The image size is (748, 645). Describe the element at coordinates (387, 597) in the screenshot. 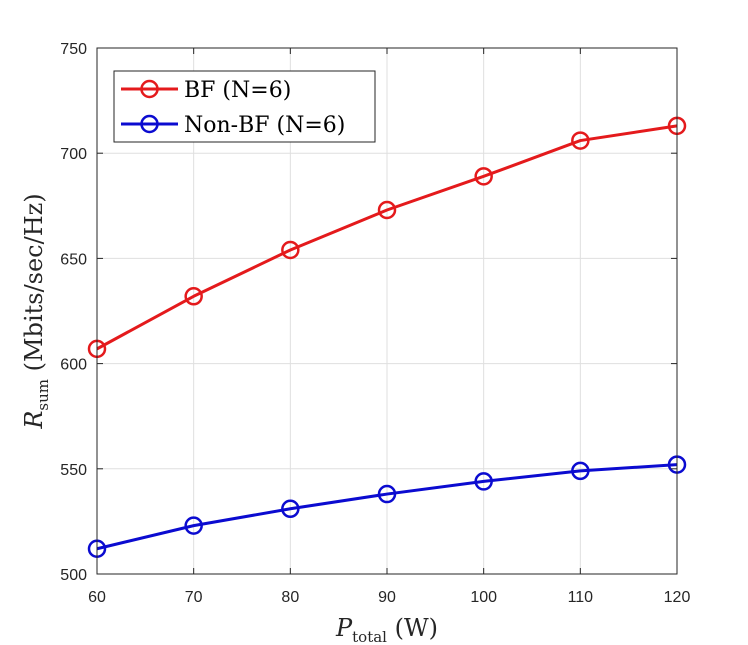

I see `x-tick-label: 90` at that location.